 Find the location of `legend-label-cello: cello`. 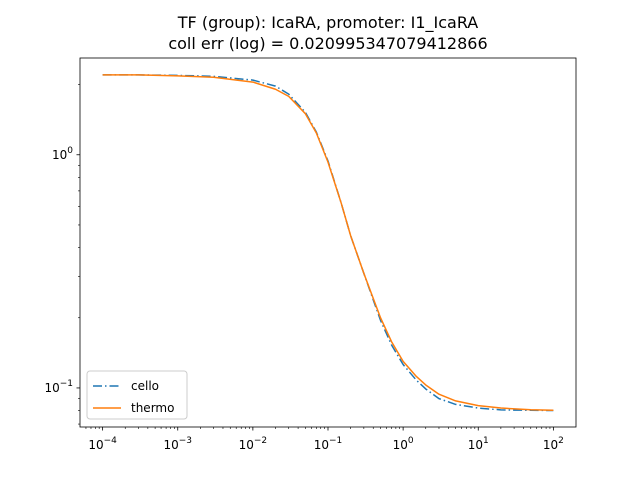

legend-label-cello: cello is located at coordinates (145, 386).